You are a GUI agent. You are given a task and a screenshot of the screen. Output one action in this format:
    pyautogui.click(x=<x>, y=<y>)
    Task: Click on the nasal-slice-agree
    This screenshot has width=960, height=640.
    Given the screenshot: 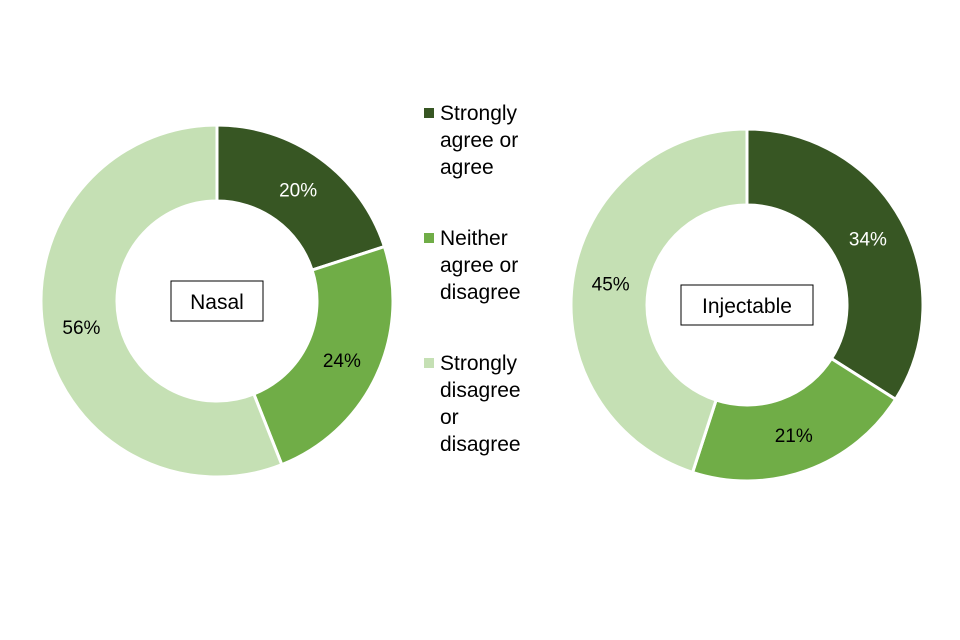 What is the action you would take?
    pyautogui.click(x=301, y=197)
    